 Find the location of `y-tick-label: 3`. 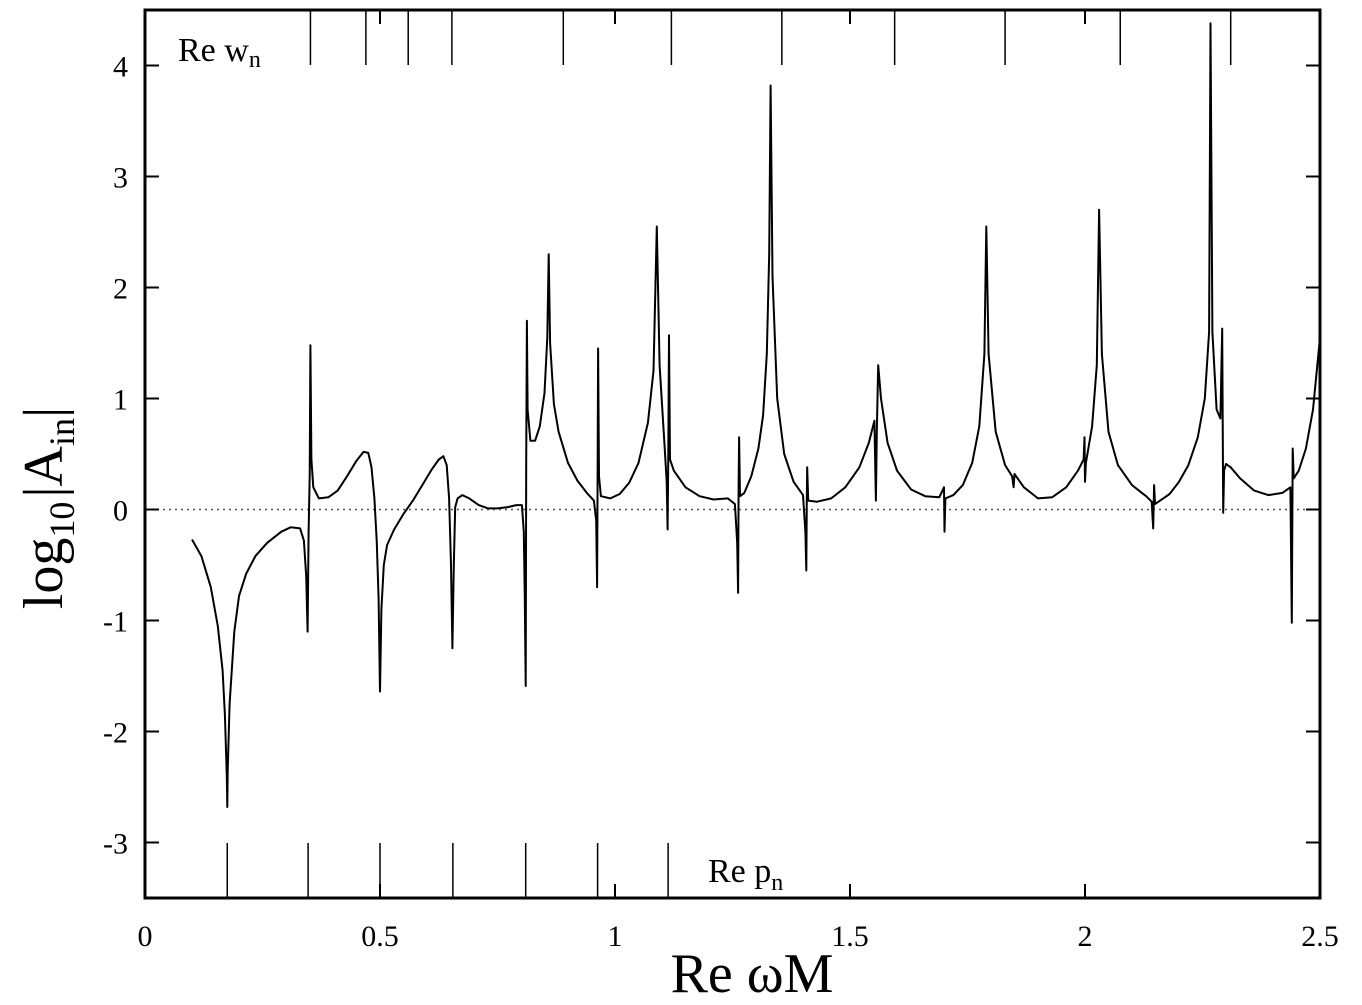

y-tick-label: 3 is located at coordinates (120, 178).